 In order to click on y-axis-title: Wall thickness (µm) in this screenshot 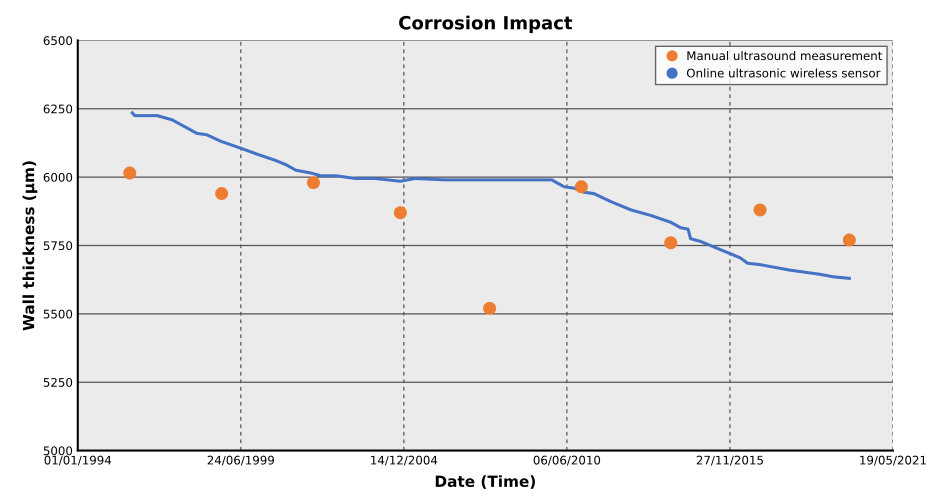, I will do `click(30, 246)`.